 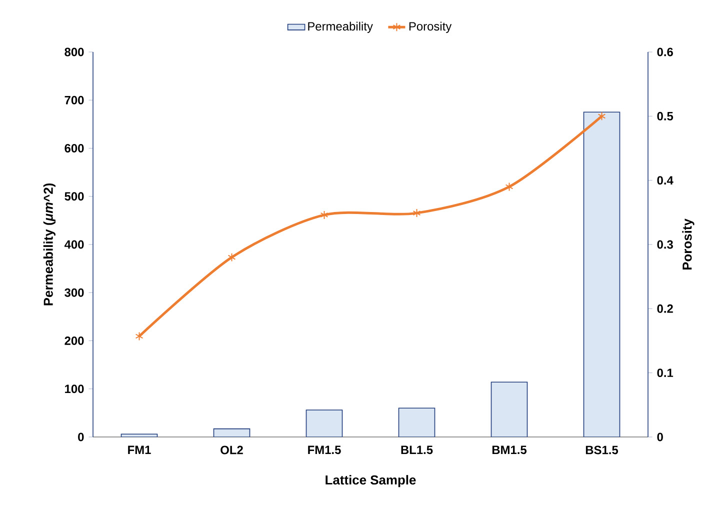 What do you see at coordinates (74, 389) in the screenshot?
I see `y-tick-label: 100` at bounding box center [74, 389].